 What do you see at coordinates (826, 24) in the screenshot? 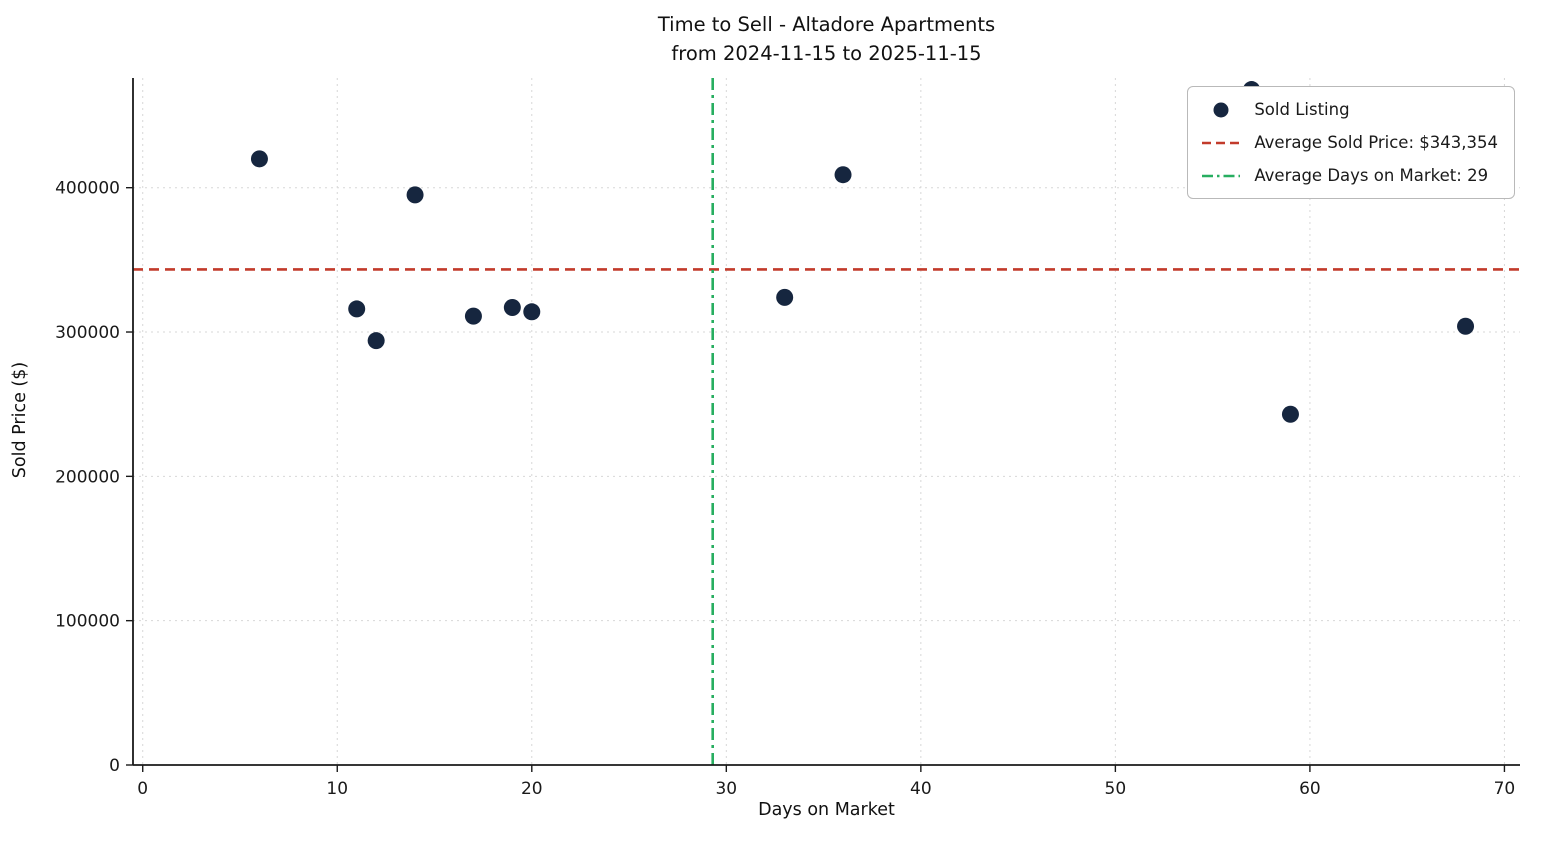
I see `chart-title-line-1: Time to Sell - Altadore Apartments` at bounding box center [826, 24].